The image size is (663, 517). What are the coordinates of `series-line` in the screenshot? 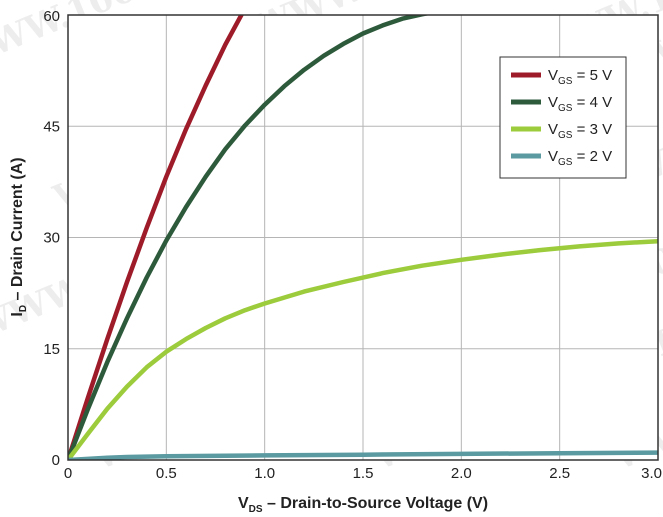 It's located at (363, 455).